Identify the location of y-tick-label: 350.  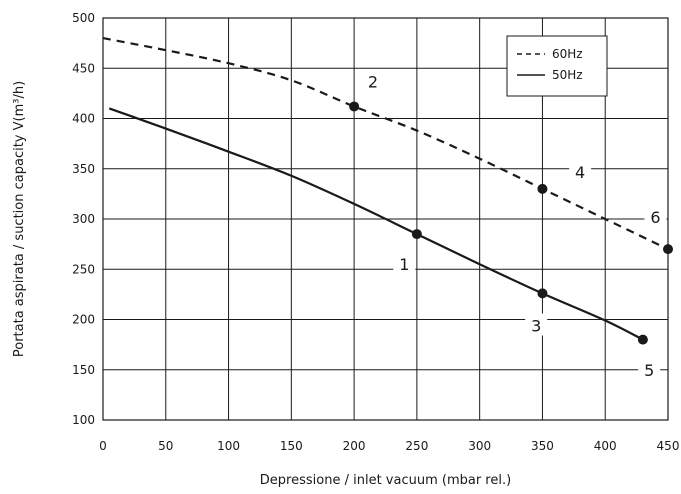
(83, 169).